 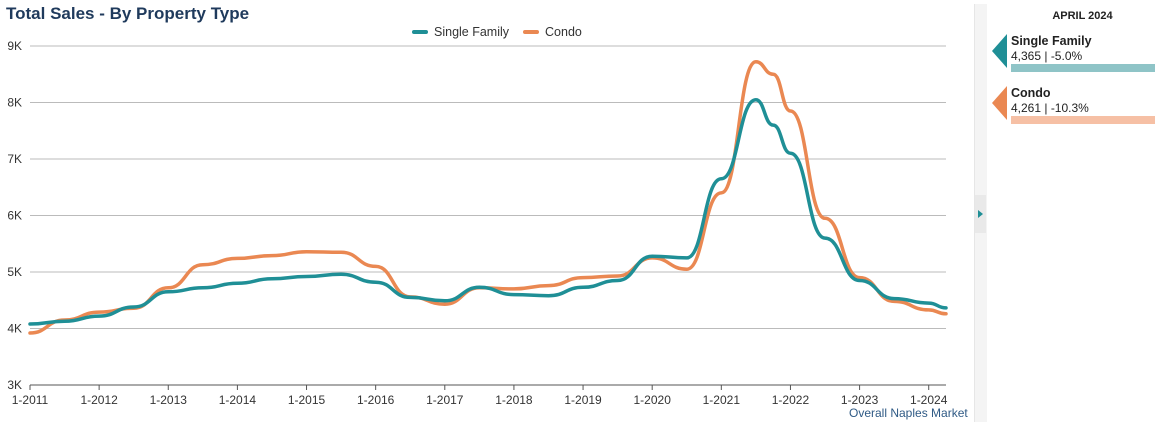 What do you see at coordinates (99, 400) in the screenshot?
I see `x-tick-label: 1-2012` at bounding box center [99, 400].